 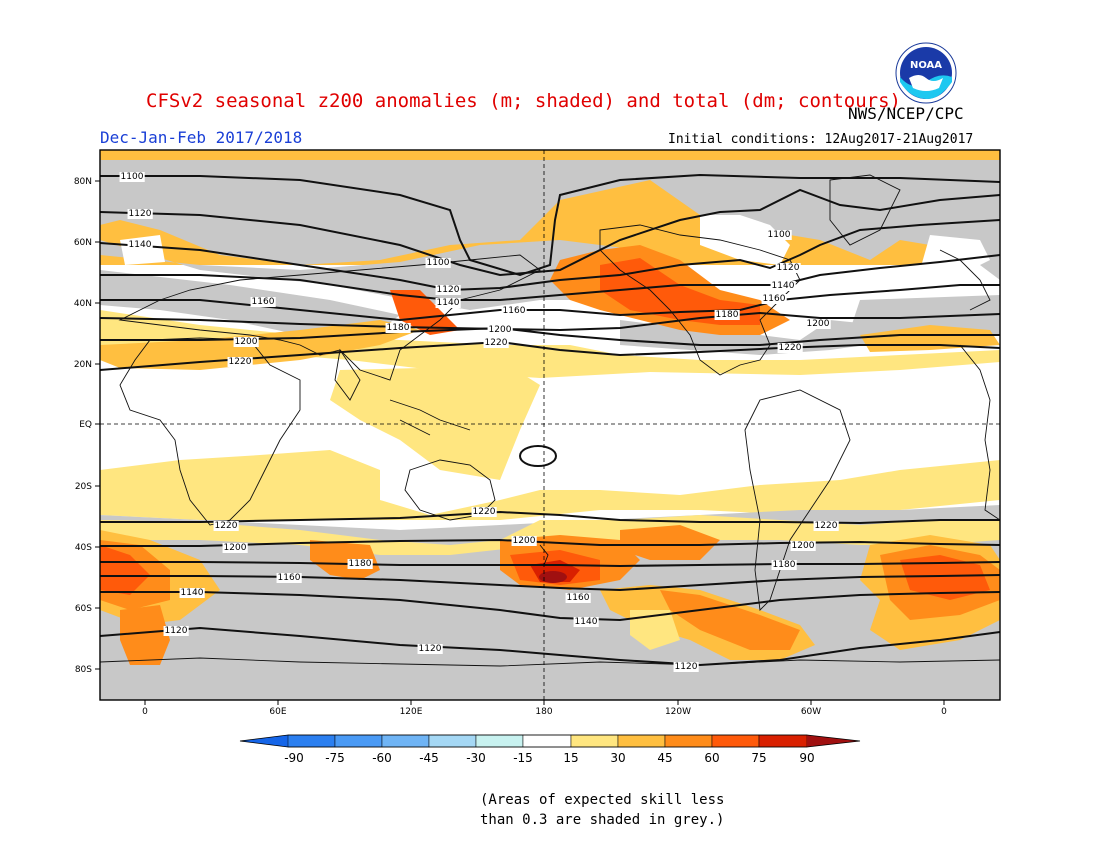 I want to click on contour-1120-nh, so click(x=550, y=255).